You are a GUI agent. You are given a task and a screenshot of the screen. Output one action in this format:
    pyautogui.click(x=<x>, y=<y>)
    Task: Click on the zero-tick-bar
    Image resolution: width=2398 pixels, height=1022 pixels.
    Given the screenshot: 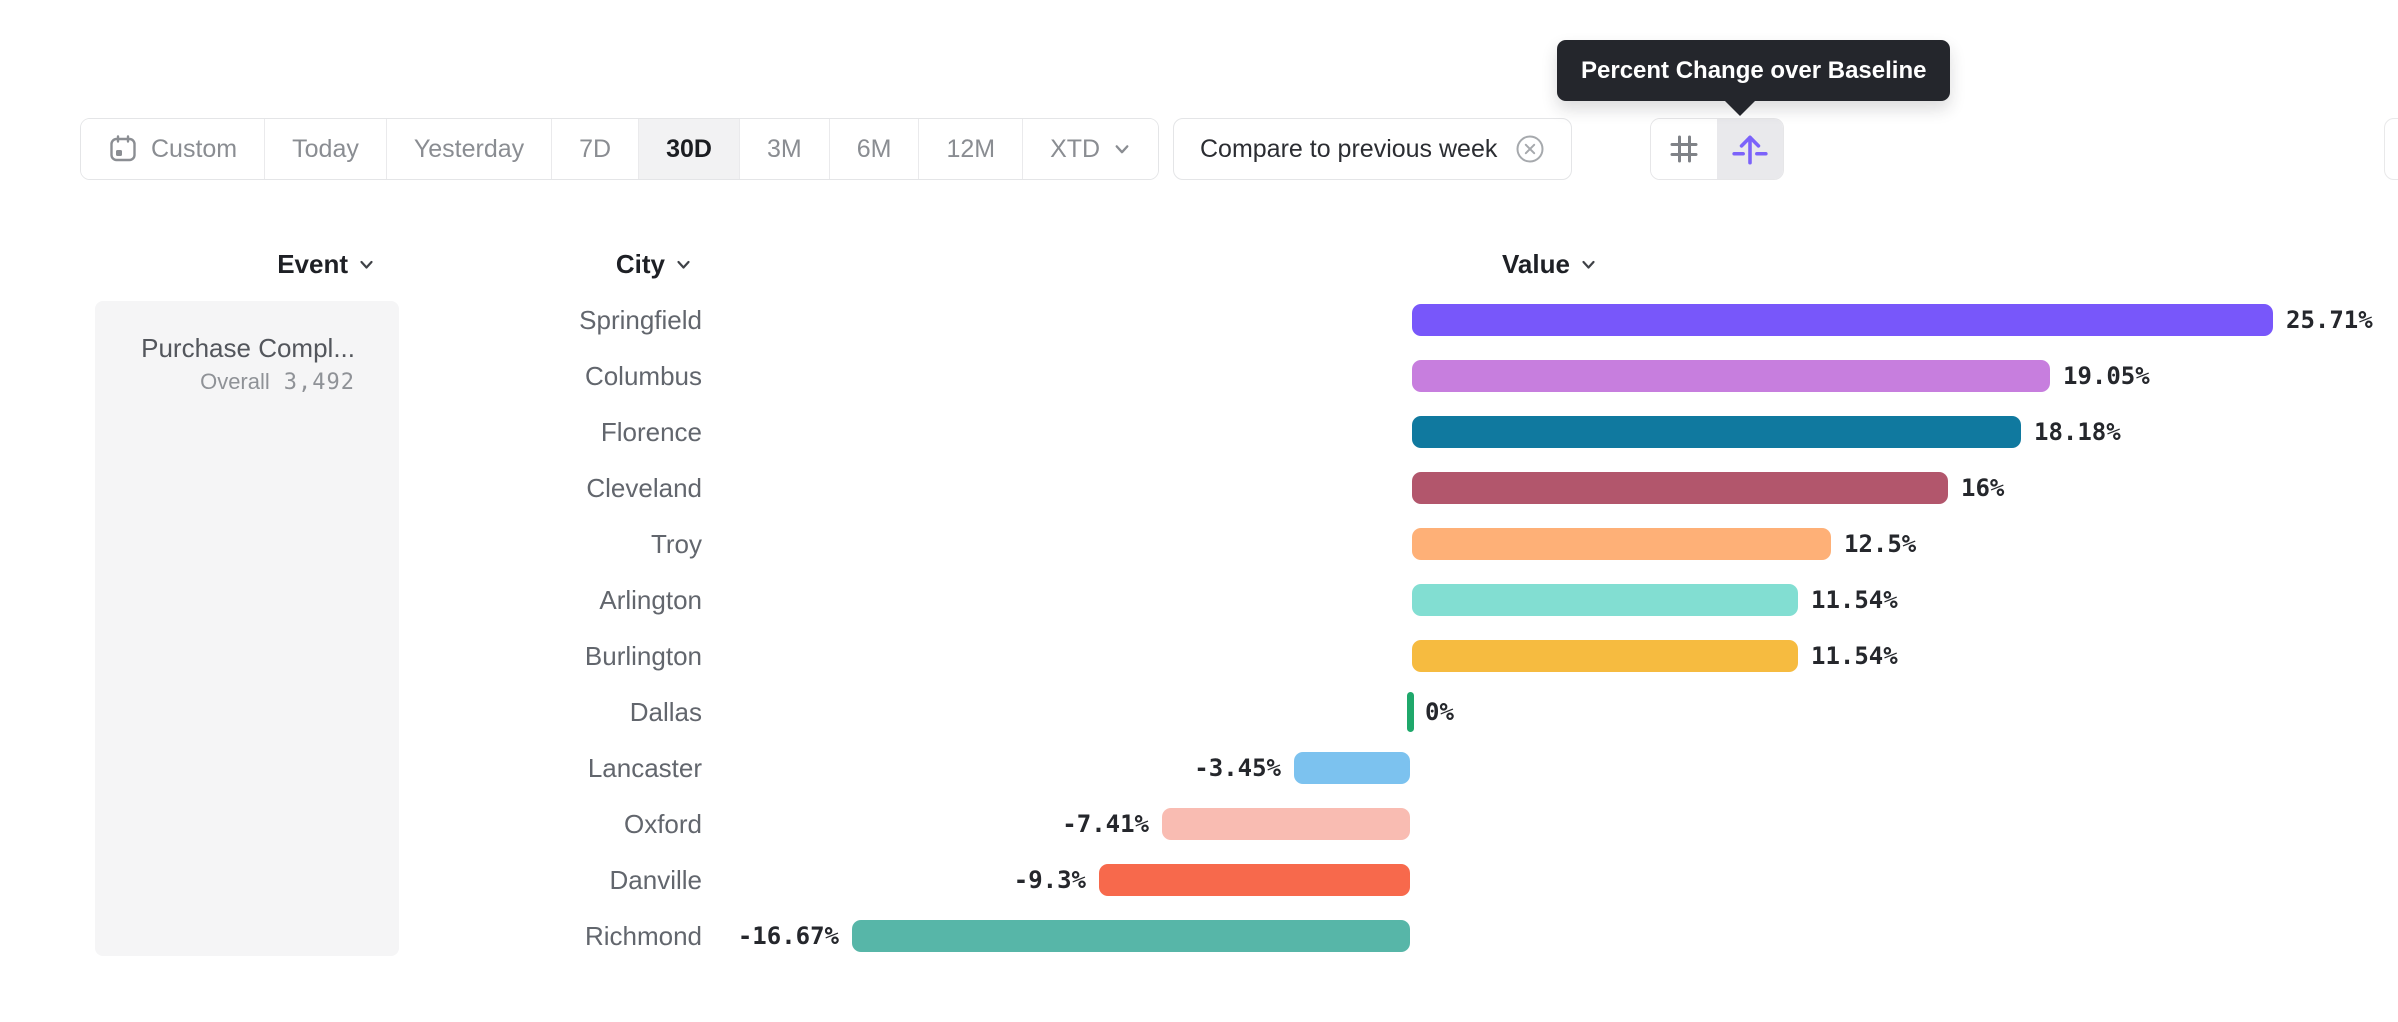 What is the action you would take?
    pyautogui.click(x=1410, y=712)
    